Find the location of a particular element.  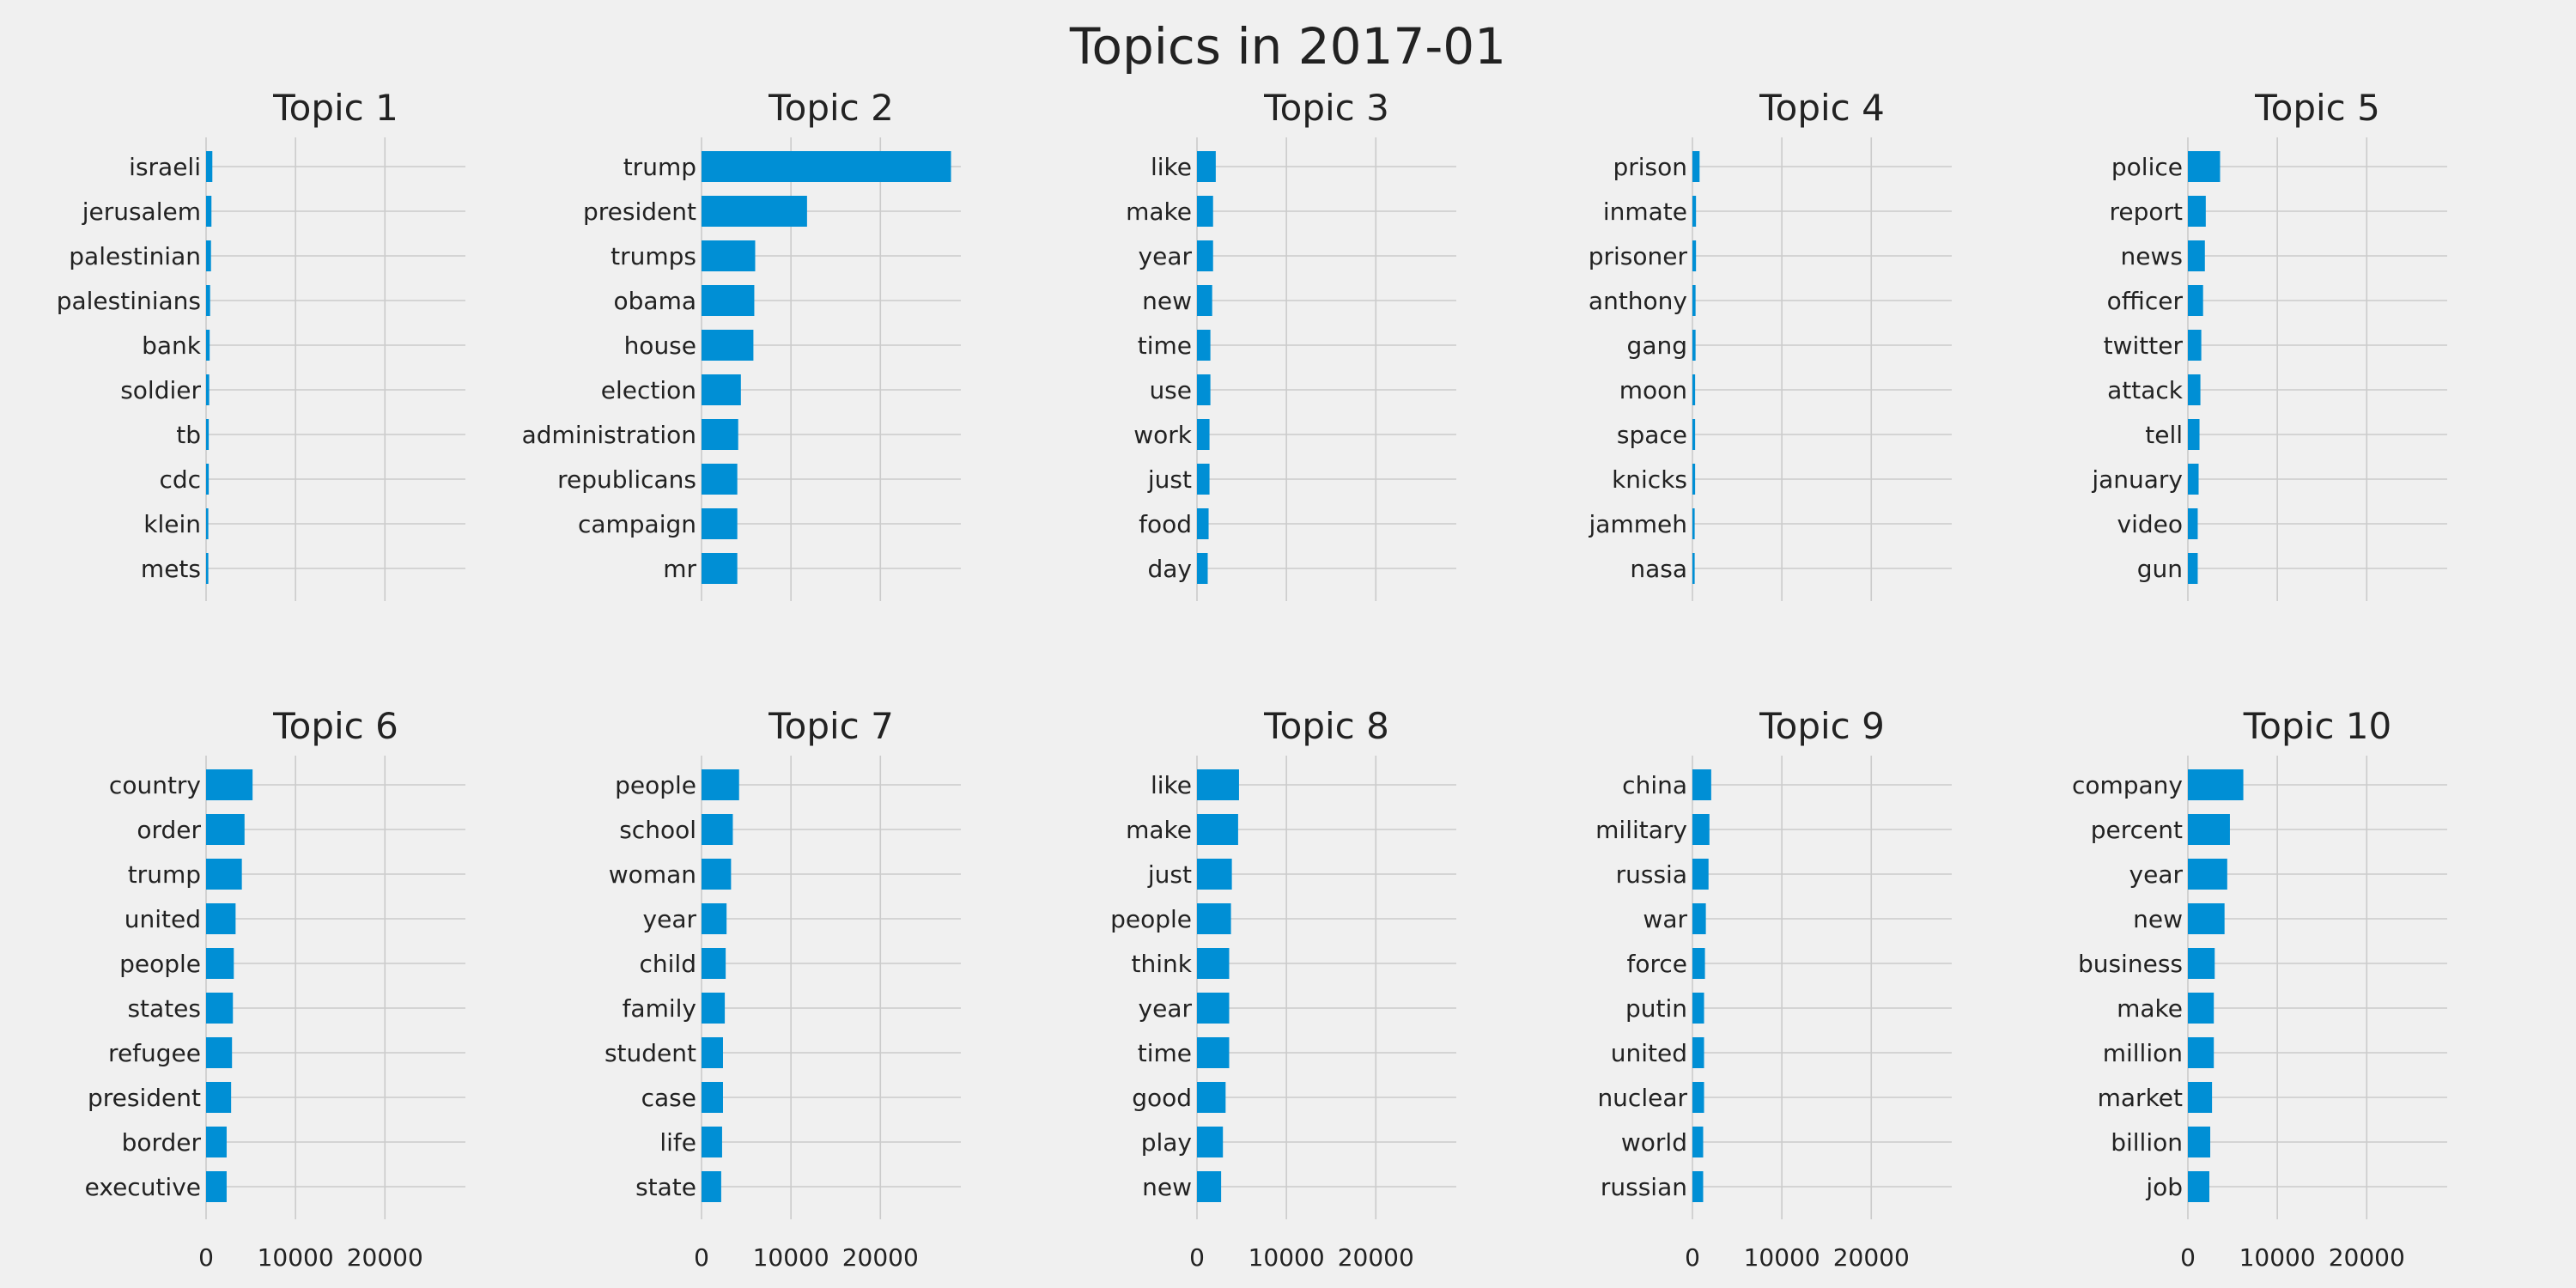

category-label: people is located at coordinates (160, 964).